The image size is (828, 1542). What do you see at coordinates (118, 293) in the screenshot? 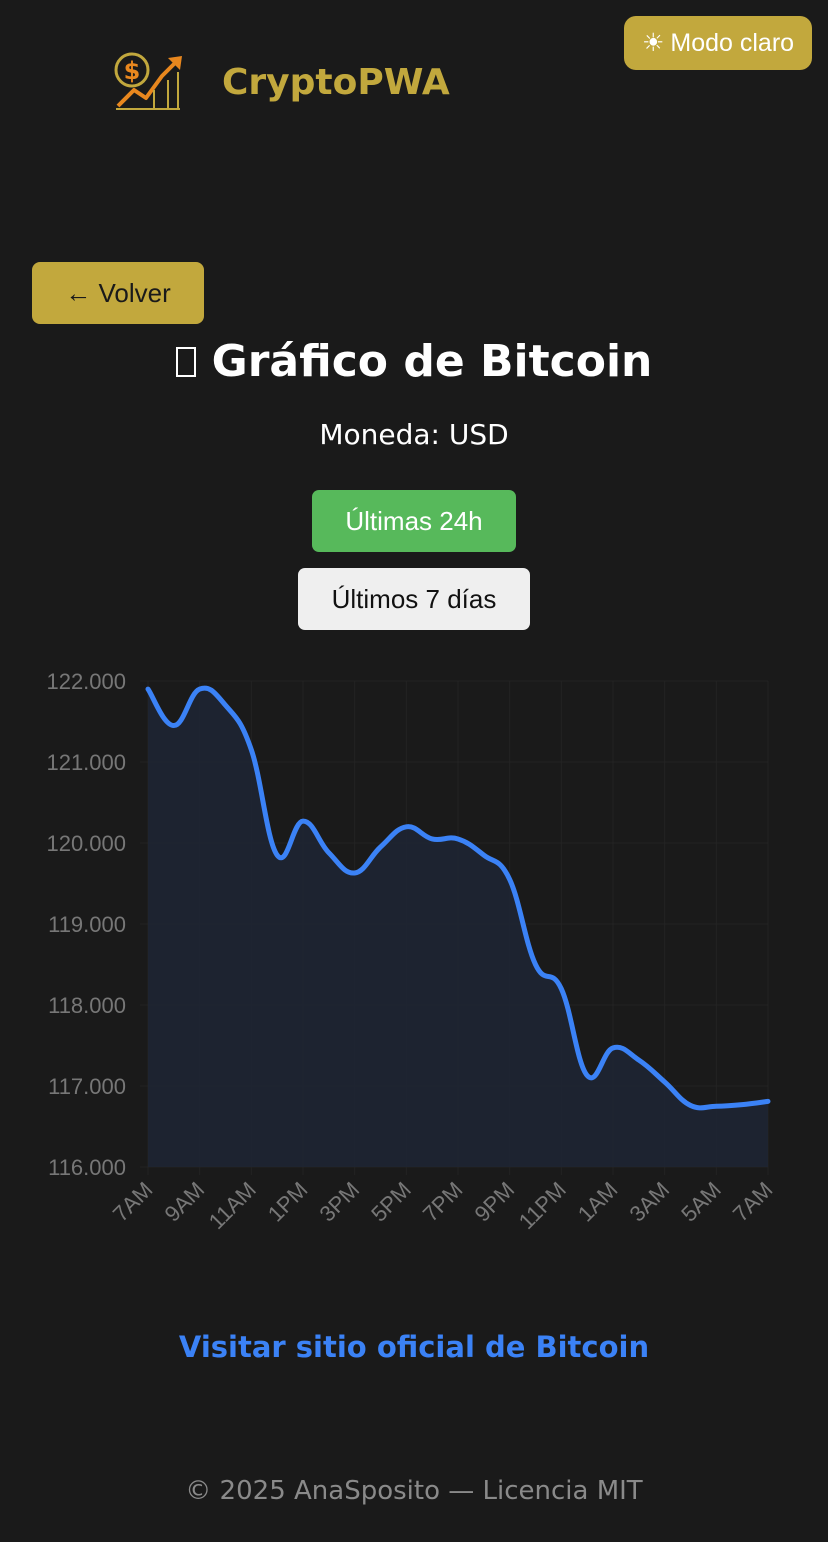
I see `back-button: ← Volver` at bounding box center [118, 293].